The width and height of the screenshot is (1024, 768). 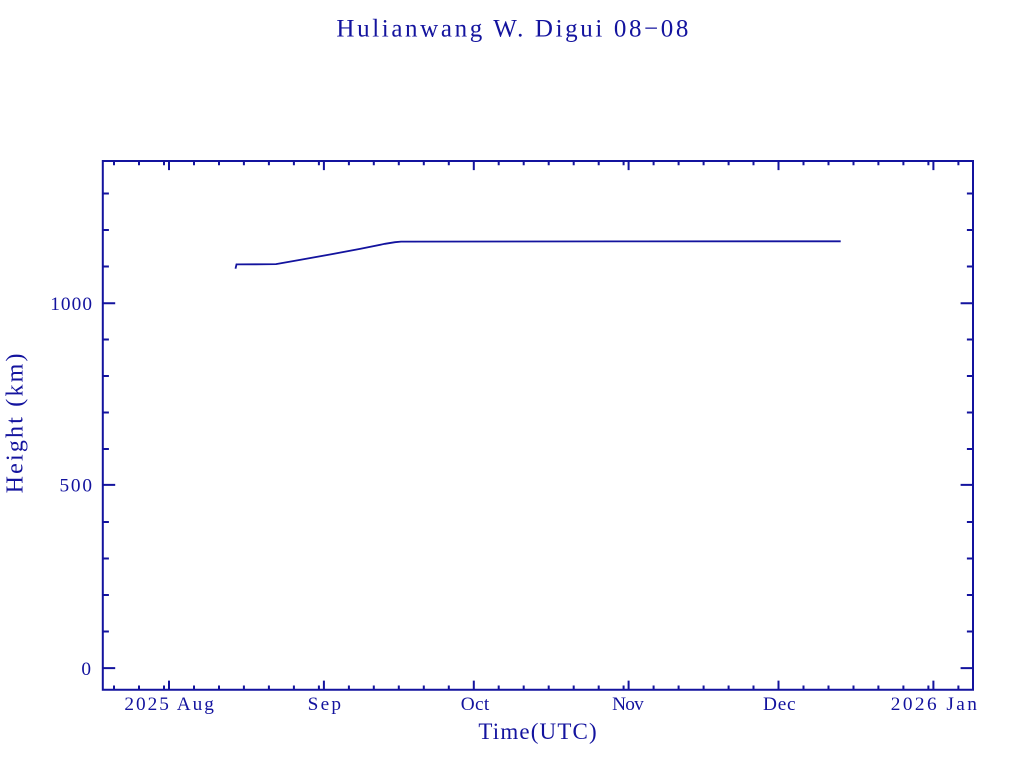 What do you see at coordinates (779, 704) in the screenshot?
I see `svg-text: Dec` at bounding box center [779, 704].